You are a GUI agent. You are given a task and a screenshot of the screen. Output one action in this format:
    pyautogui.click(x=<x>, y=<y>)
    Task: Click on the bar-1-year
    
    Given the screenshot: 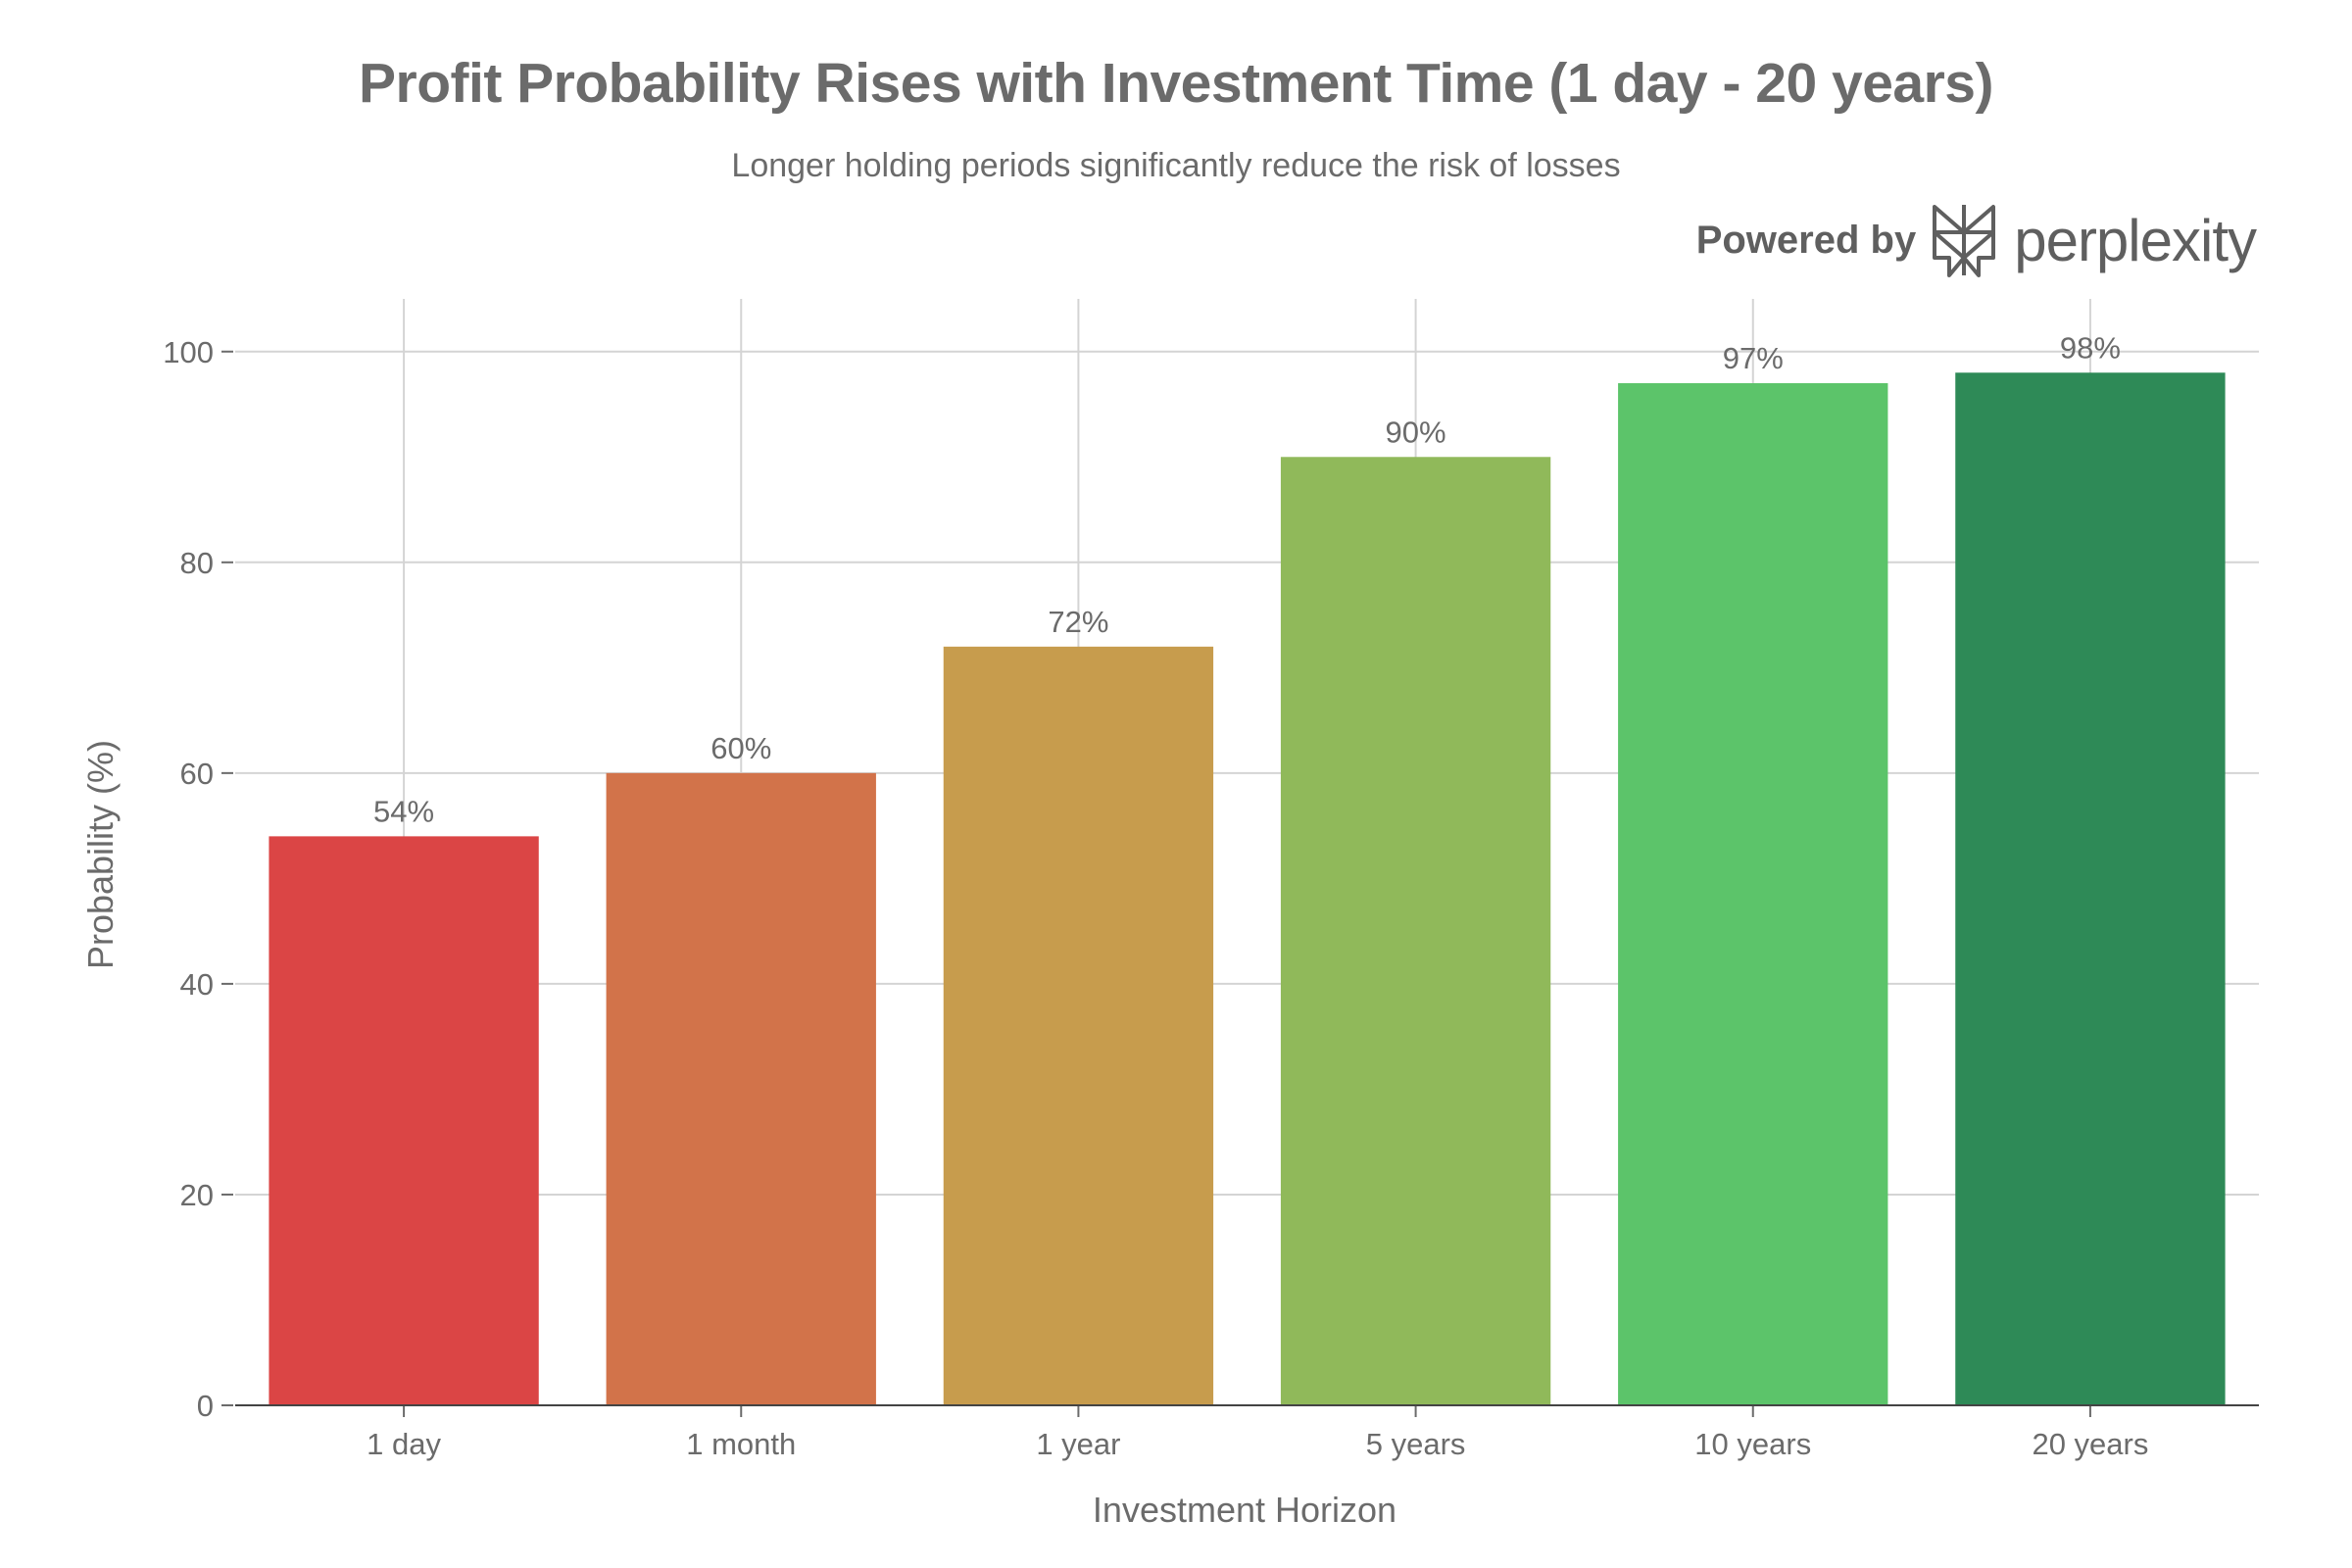 What is the action you would take?
    pyautogui.click(x=1078, y=1025)
    